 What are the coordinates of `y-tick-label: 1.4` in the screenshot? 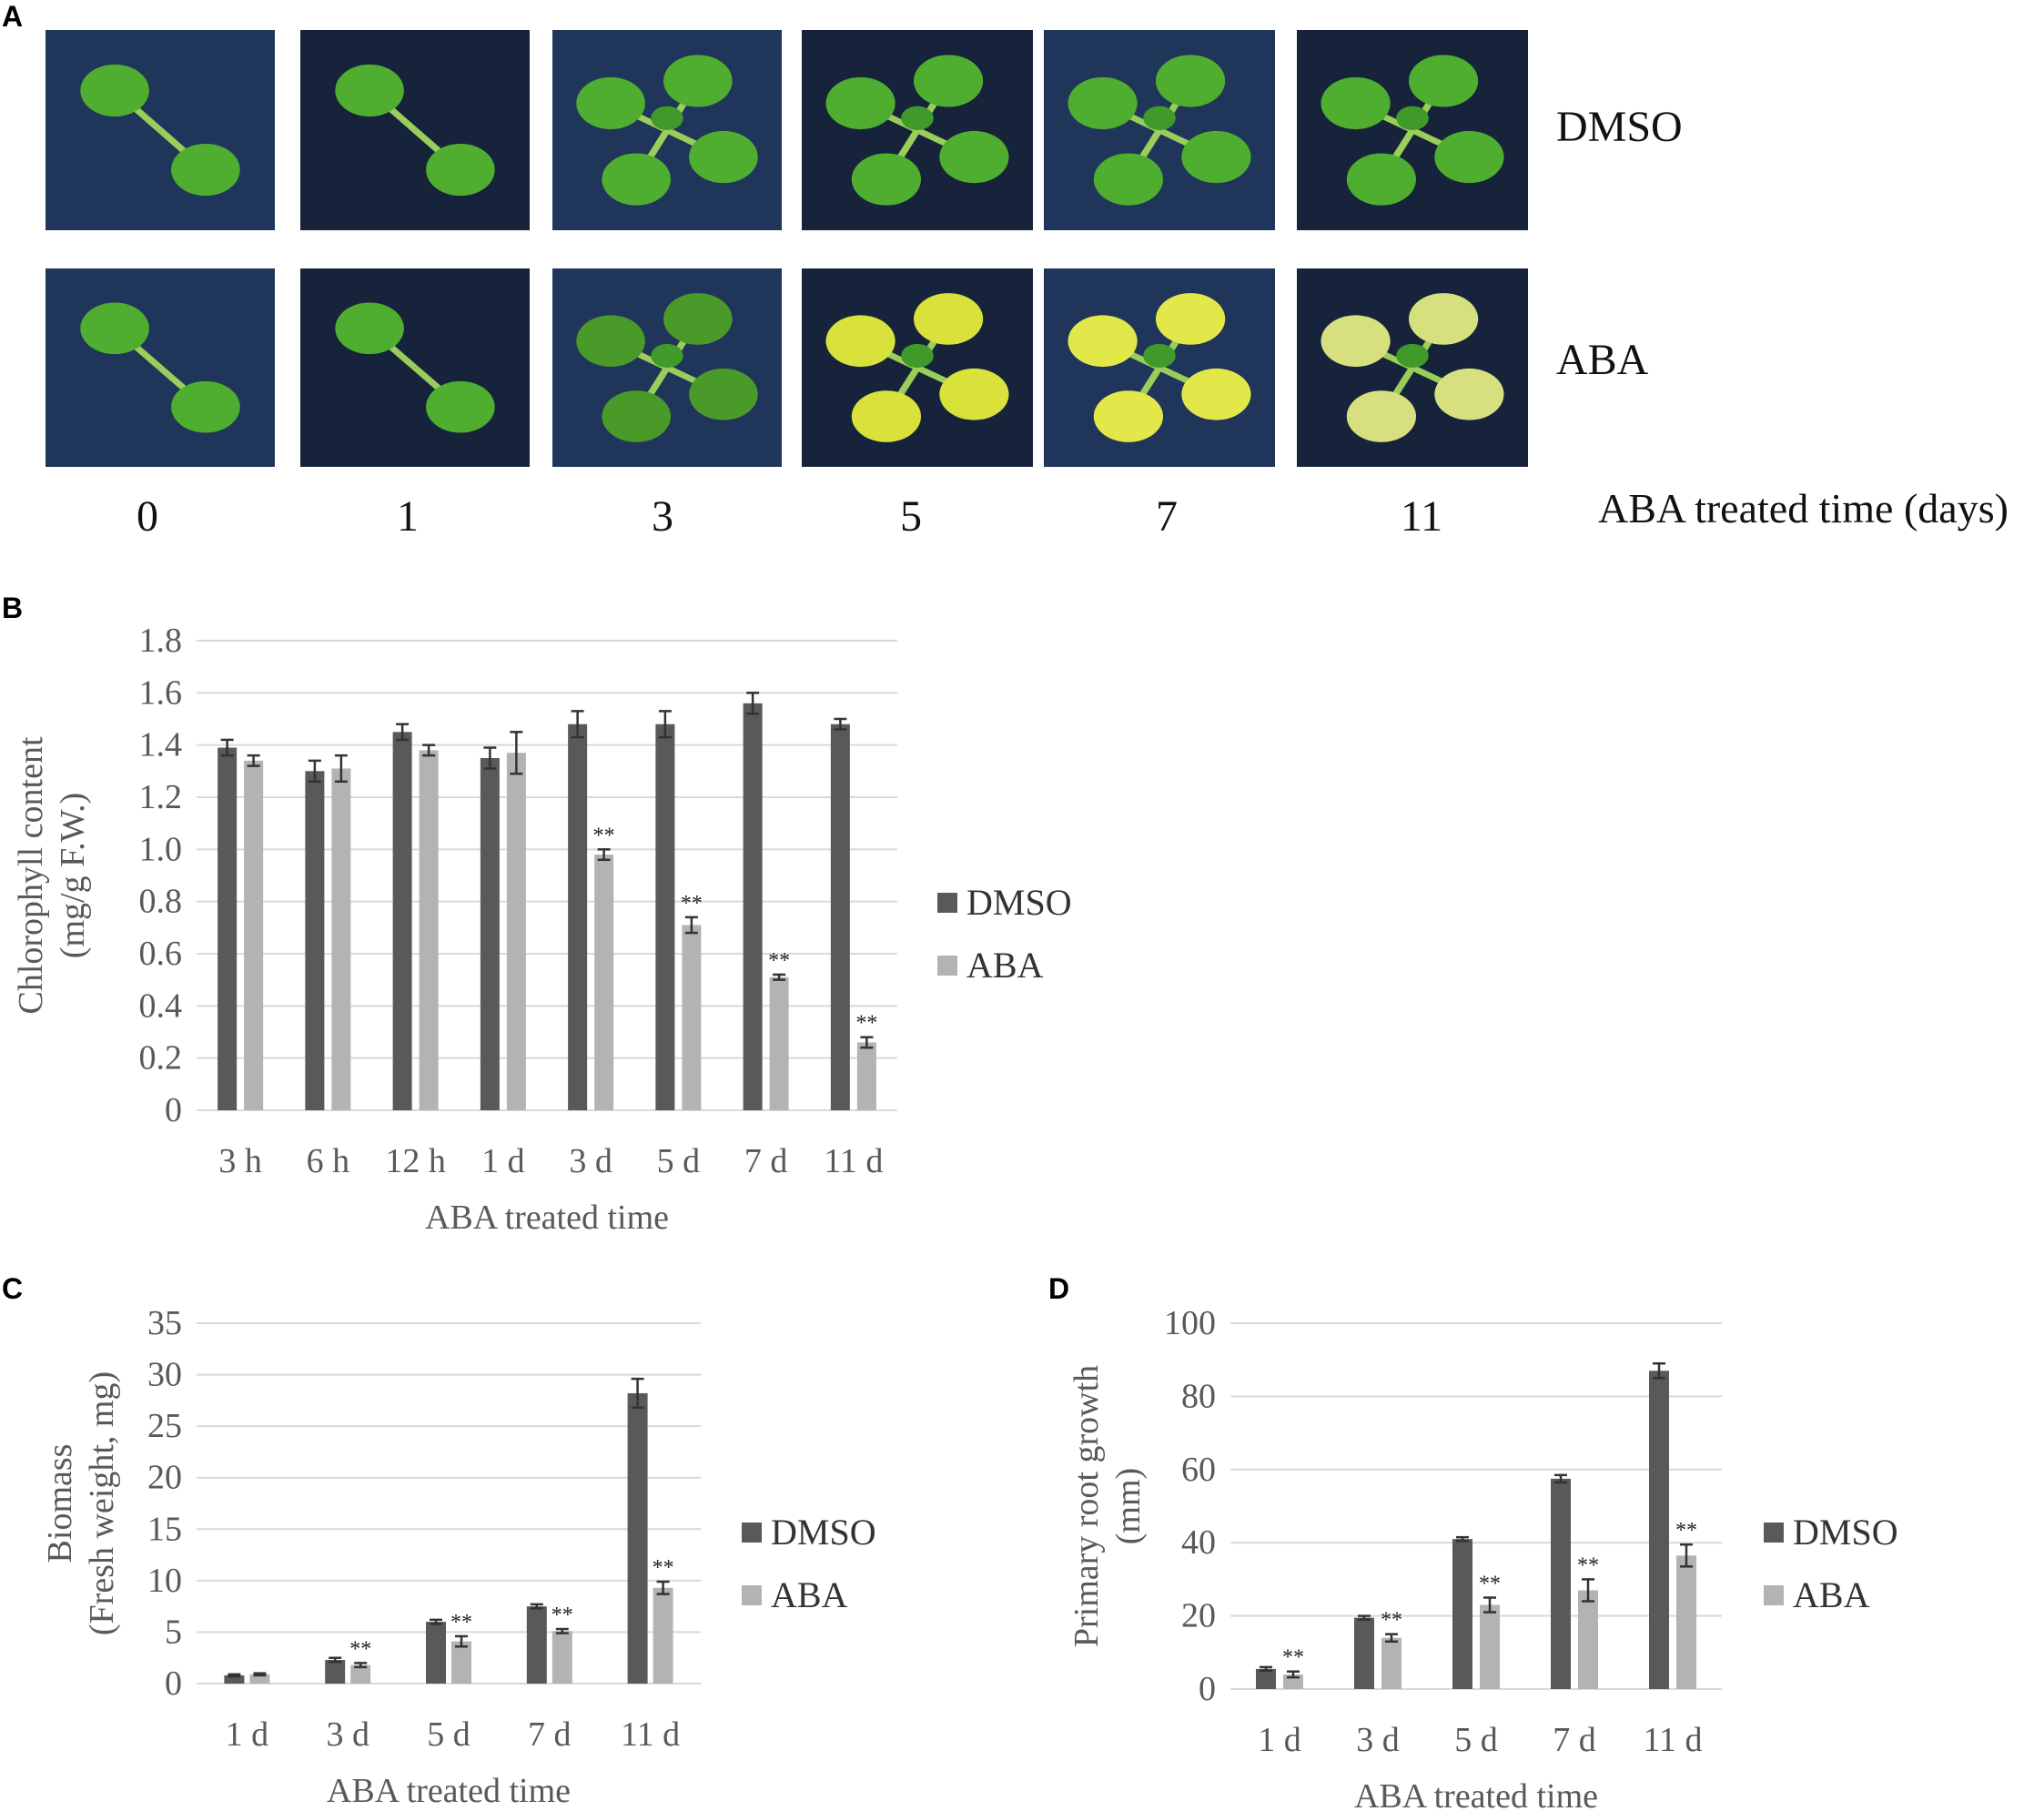 It's located at (161, 745).